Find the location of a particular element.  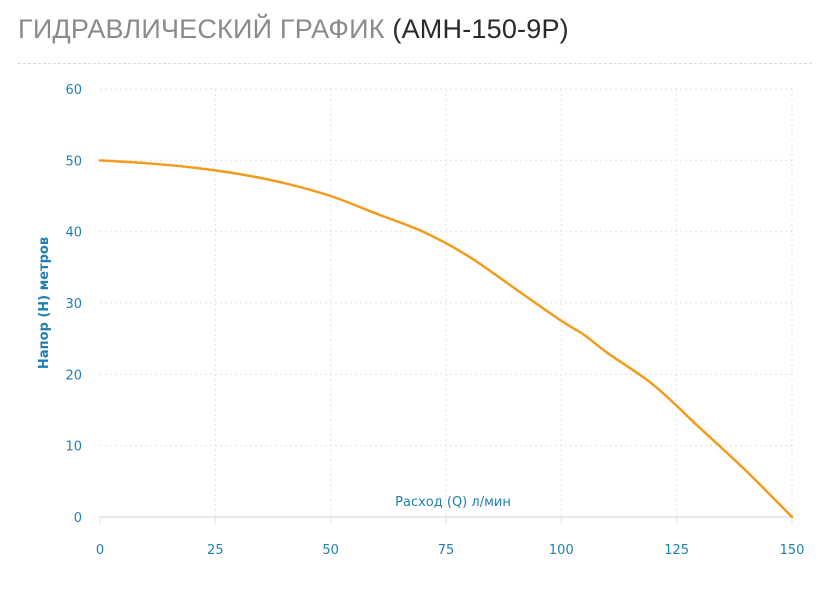

y-tick-labels: 0 10 20 30 40 50 60 is located at coordinates (73, 304).